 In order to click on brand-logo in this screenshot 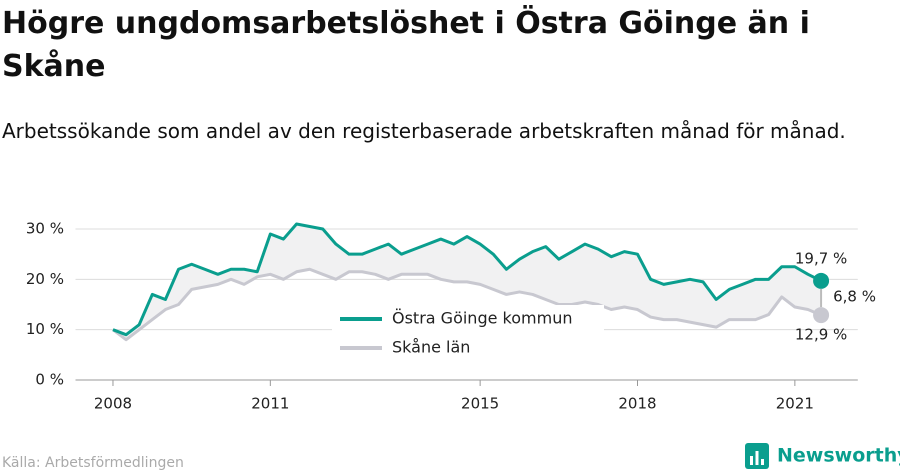, I will do `click(757, 456)`.